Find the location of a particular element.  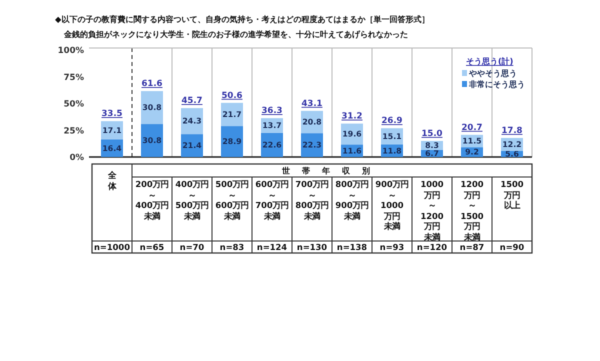

legend-label: ややそう思う is located at coordinates (492, 73).